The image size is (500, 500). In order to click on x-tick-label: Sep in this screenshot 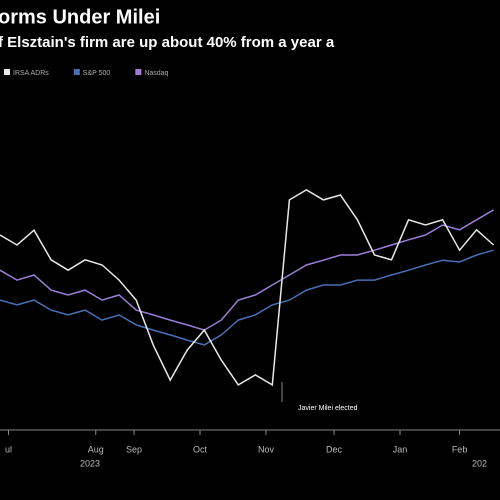, I will do `click(134, 449)`.